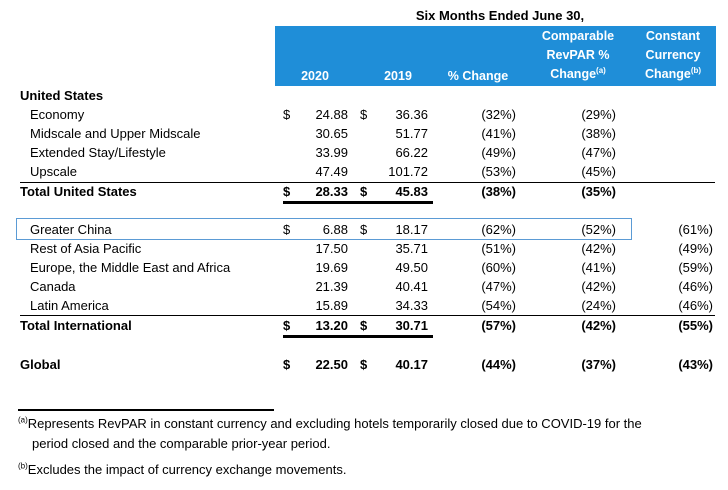 This screenshot has height=490, width=728. I want to click on pct-change: (51%), so click(498, 248).